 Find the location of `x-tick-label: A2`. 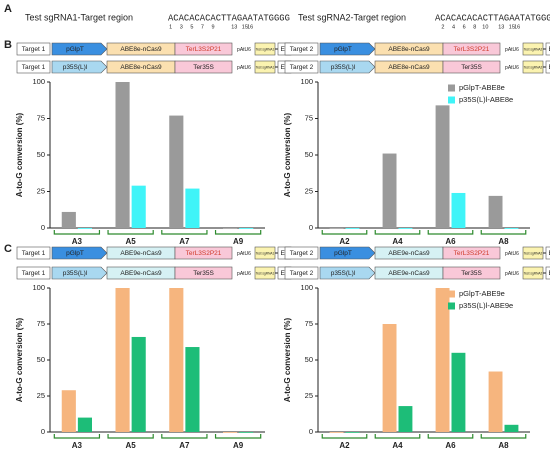

x-tick-label: A2 is located at coordinates (344, 445).